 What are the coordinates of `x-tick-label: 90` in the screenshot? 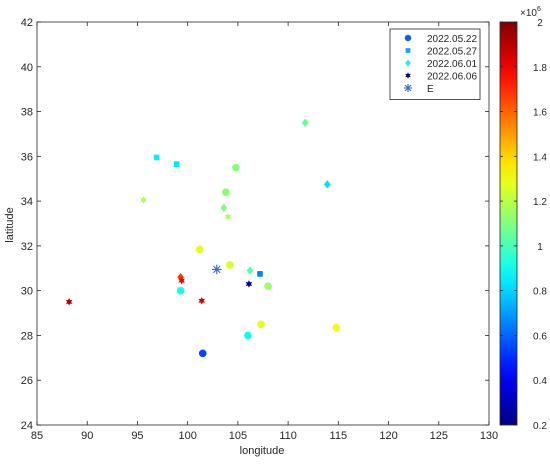 It's located at (87, 436).